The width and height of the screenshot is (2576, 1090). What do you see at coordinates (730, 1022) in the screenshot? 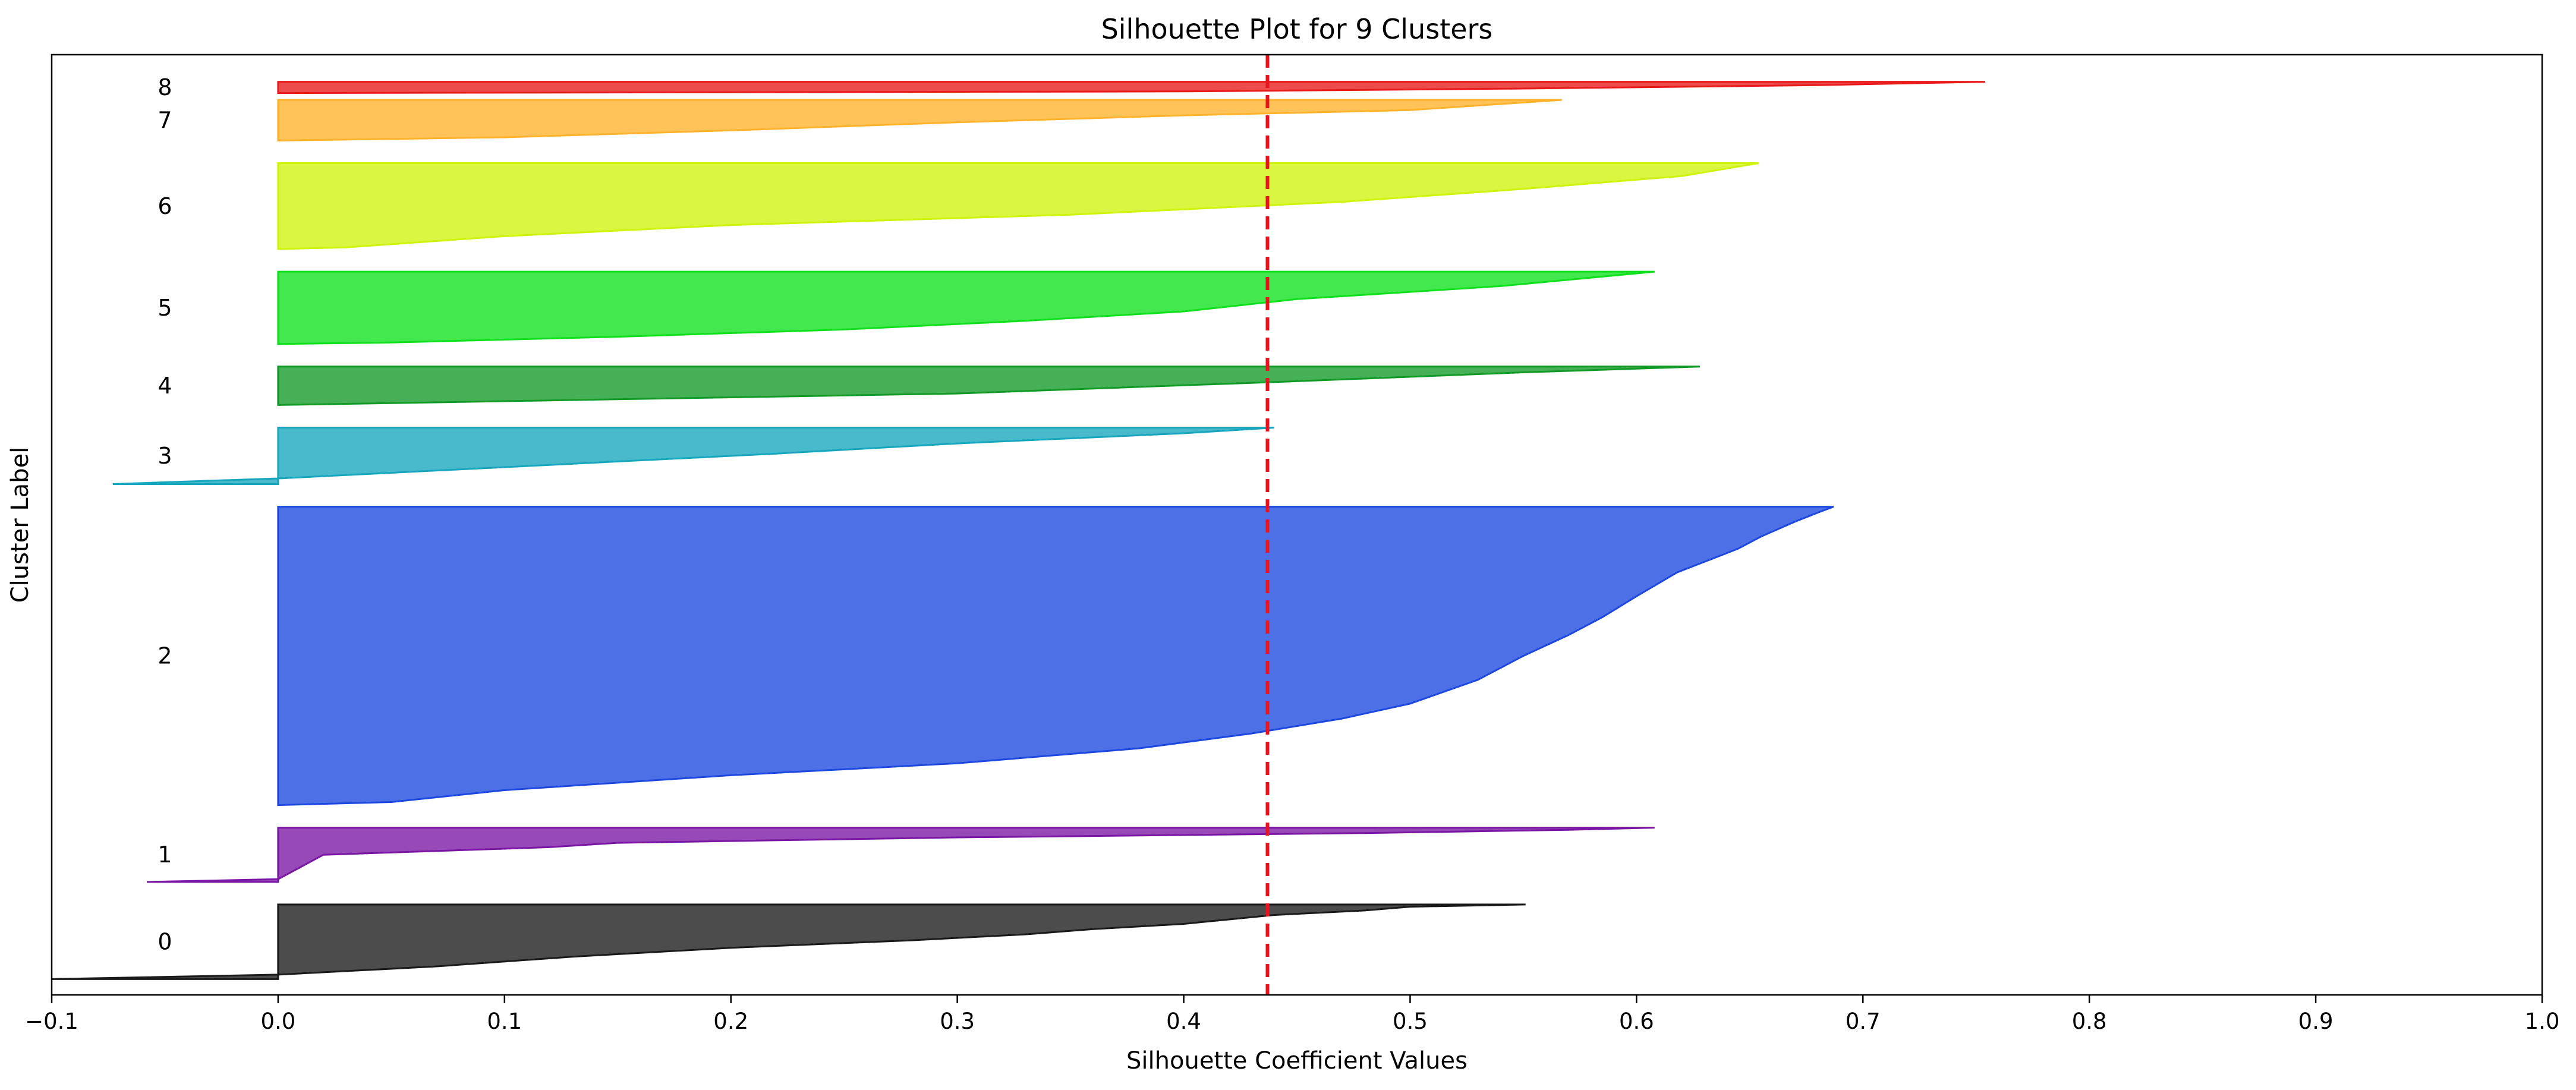
I see `x-tick-label: 0.2` at bounding box center [730, 1022].